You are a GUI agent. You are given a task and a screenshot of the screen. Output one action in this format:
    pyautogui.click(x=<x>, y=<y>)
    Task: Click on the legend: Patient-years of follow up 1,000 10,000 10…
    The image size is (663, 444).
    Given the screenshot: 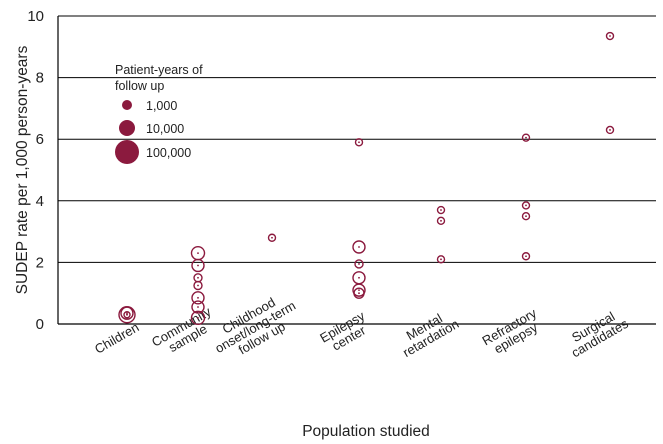 What is the action you would take?
    pyautogui.click(x=159, y=113)
    